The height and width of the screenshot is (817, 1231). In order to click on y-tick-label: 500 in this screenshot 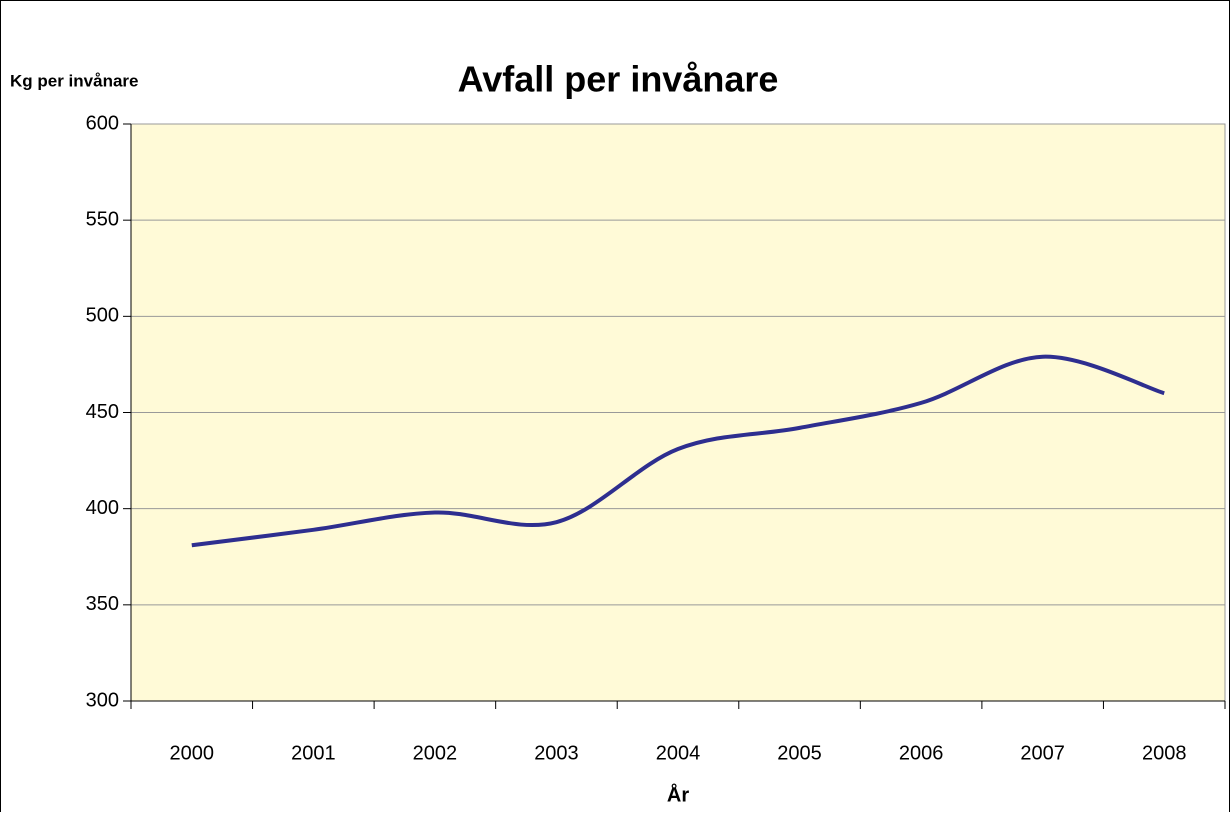, I will do `click(102, 316)`.